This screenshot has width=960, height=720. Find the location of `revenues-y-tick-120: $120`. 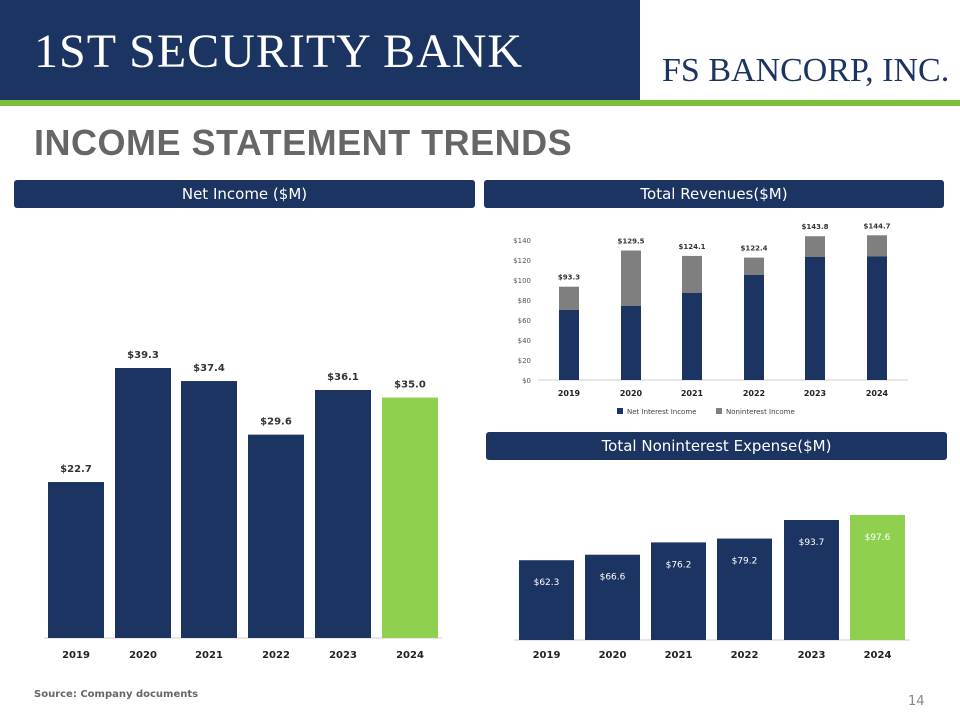

revenues-y-tick-120: $120 is located at coordinates (522, 261).